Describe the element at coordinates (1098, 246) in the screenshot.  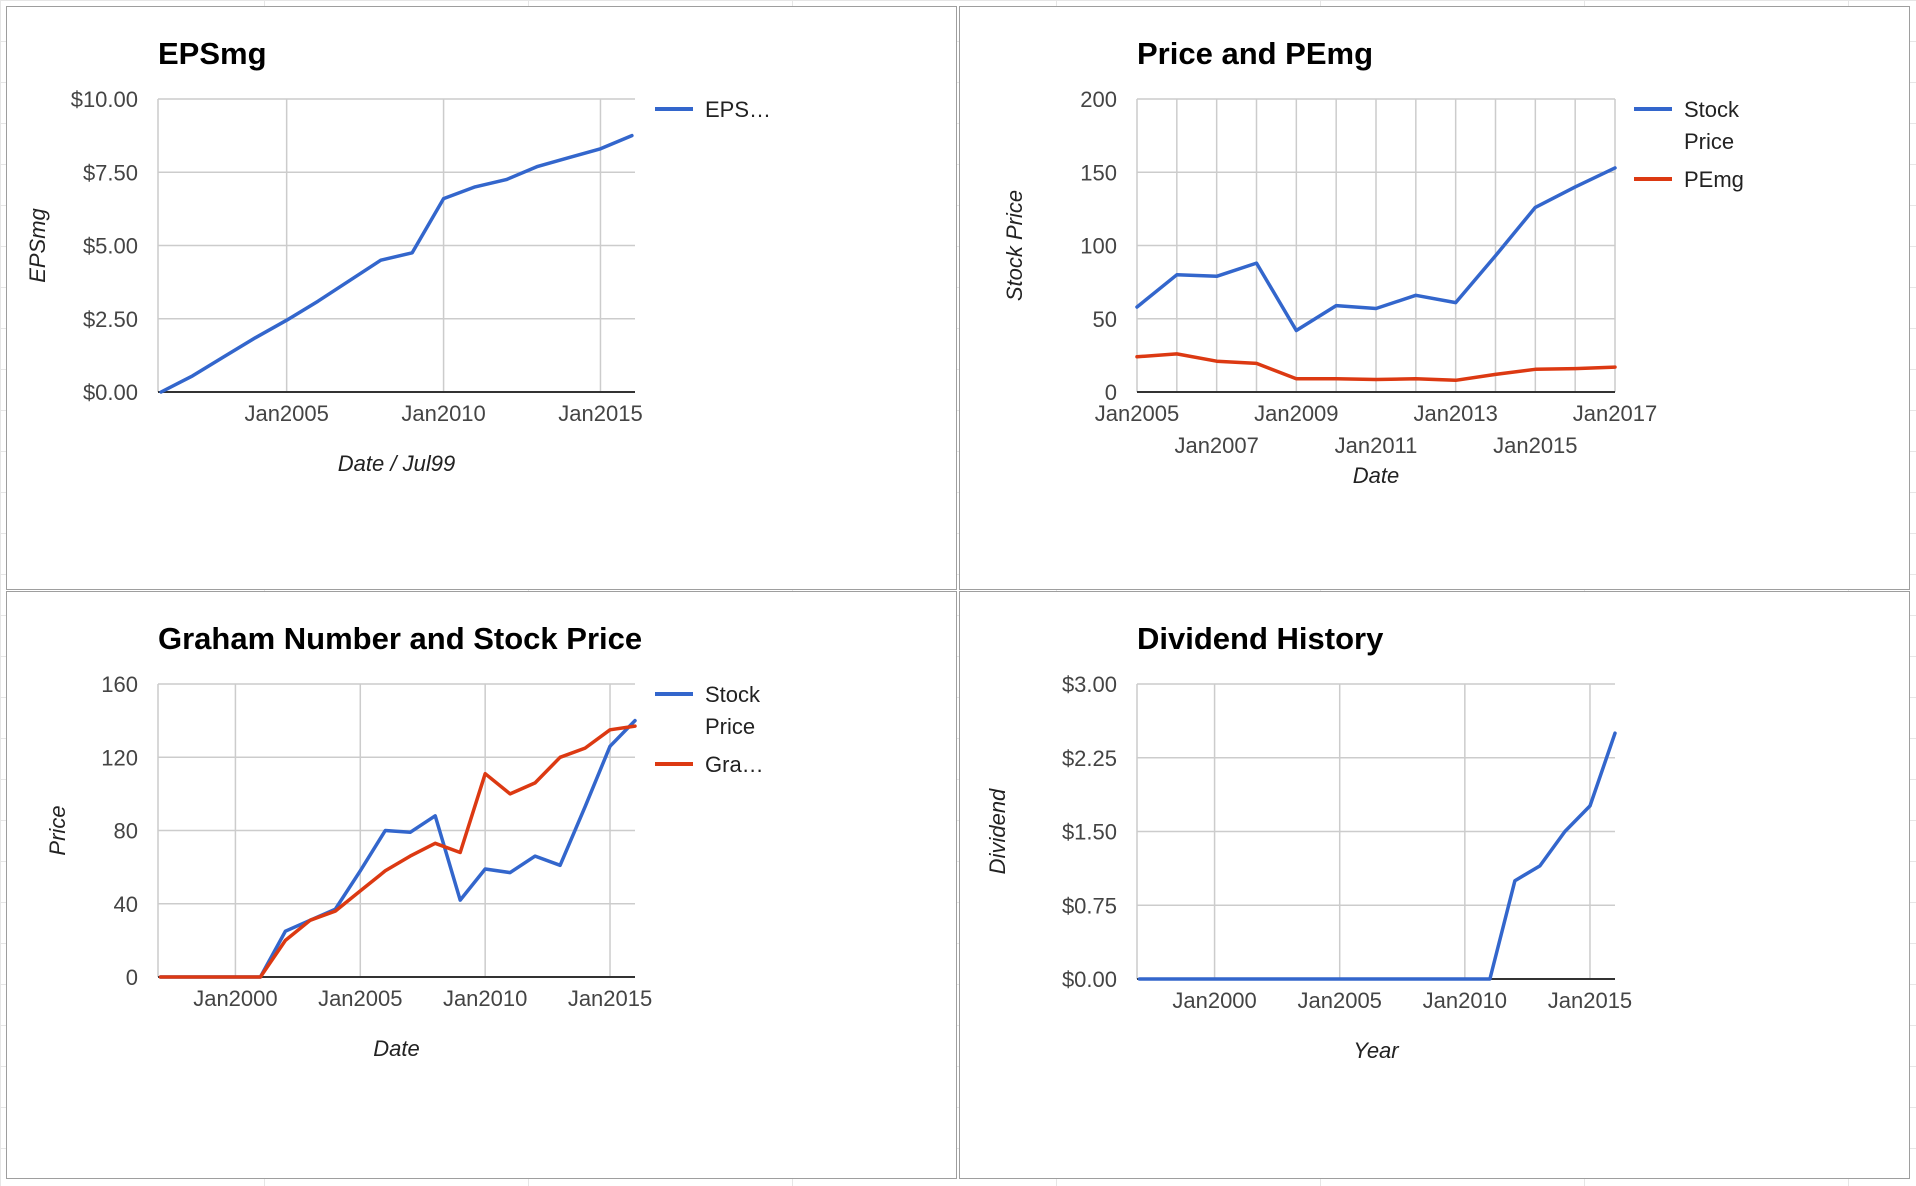
I see `y-tick-label: 100` at that location.